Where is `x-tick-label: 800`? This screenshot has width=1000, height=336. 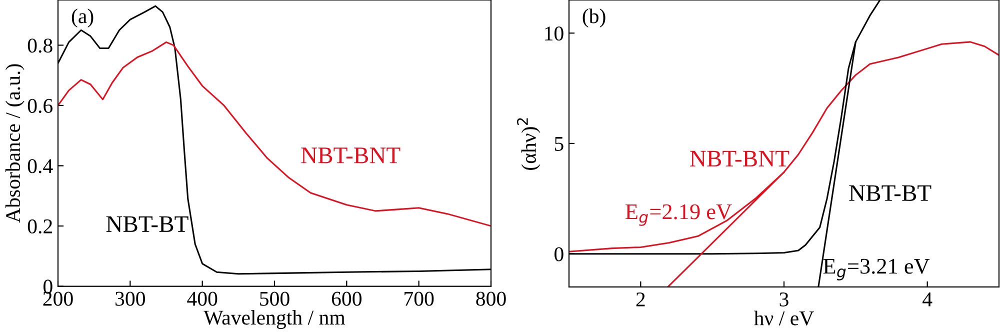 x-tick-label: 800 is located at coordinates (491, 299).